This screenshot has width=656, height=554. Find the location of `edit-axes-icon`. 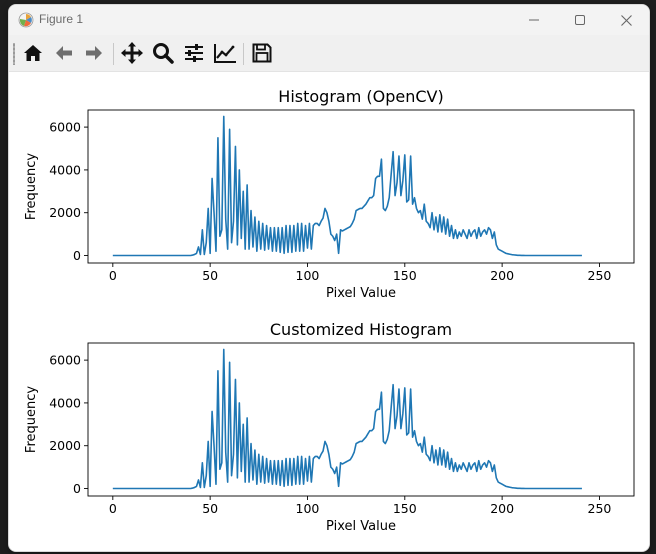

edit-axes-icon is located at coordinates (225, 53).